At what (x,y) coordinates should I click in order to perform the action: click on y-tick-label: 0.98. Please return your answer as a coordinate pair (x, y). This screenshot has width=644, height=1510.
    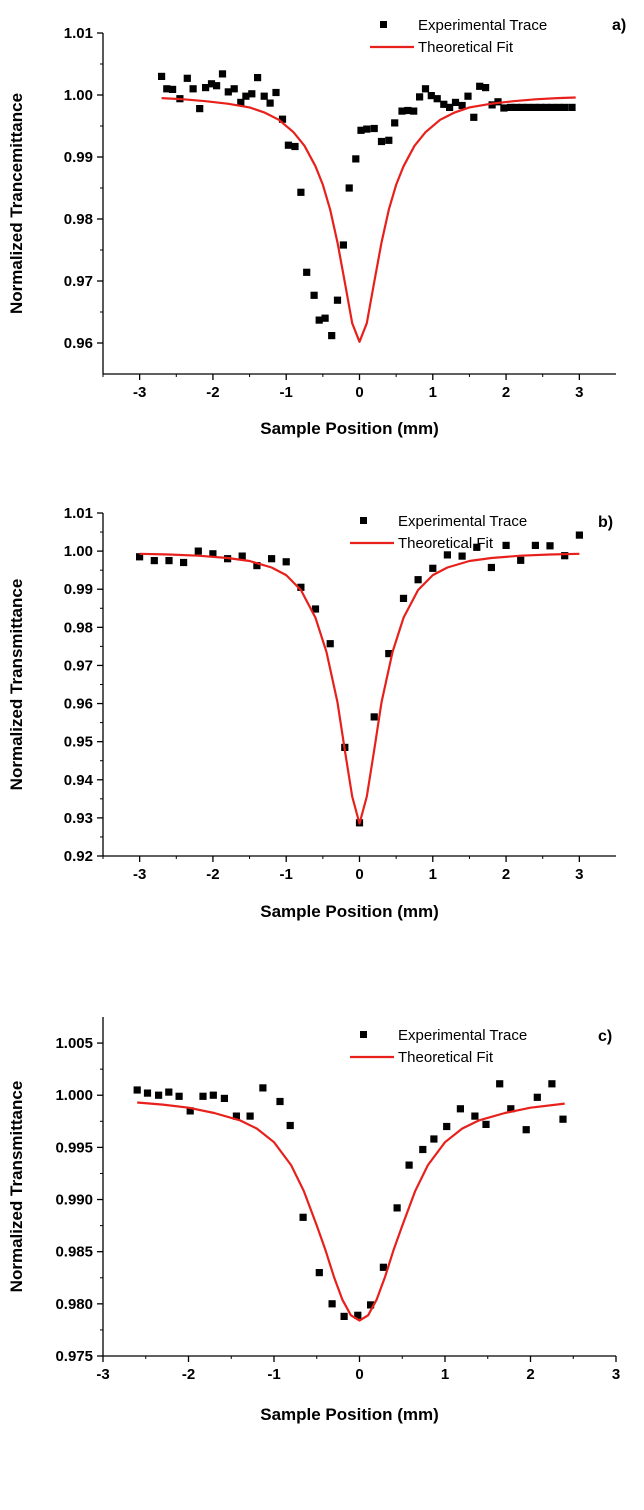
    Looking at the image, I should click on (78, 219).